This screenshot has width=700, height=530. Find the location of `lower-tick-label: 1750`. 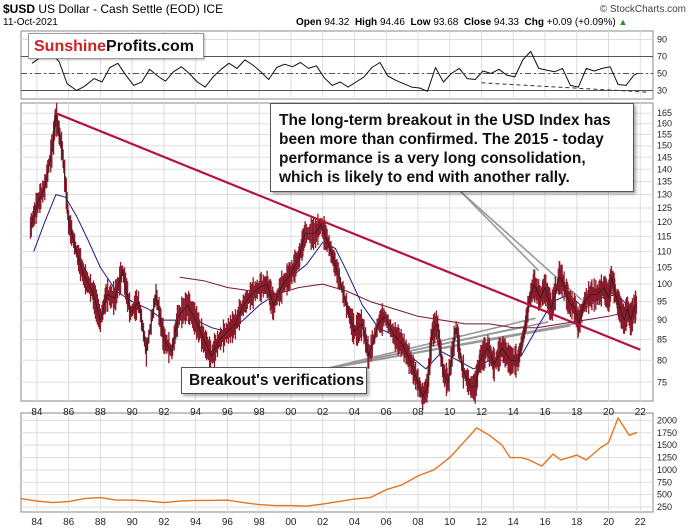

lower-tick-label: 1750 is located at coordinates (667, 433).